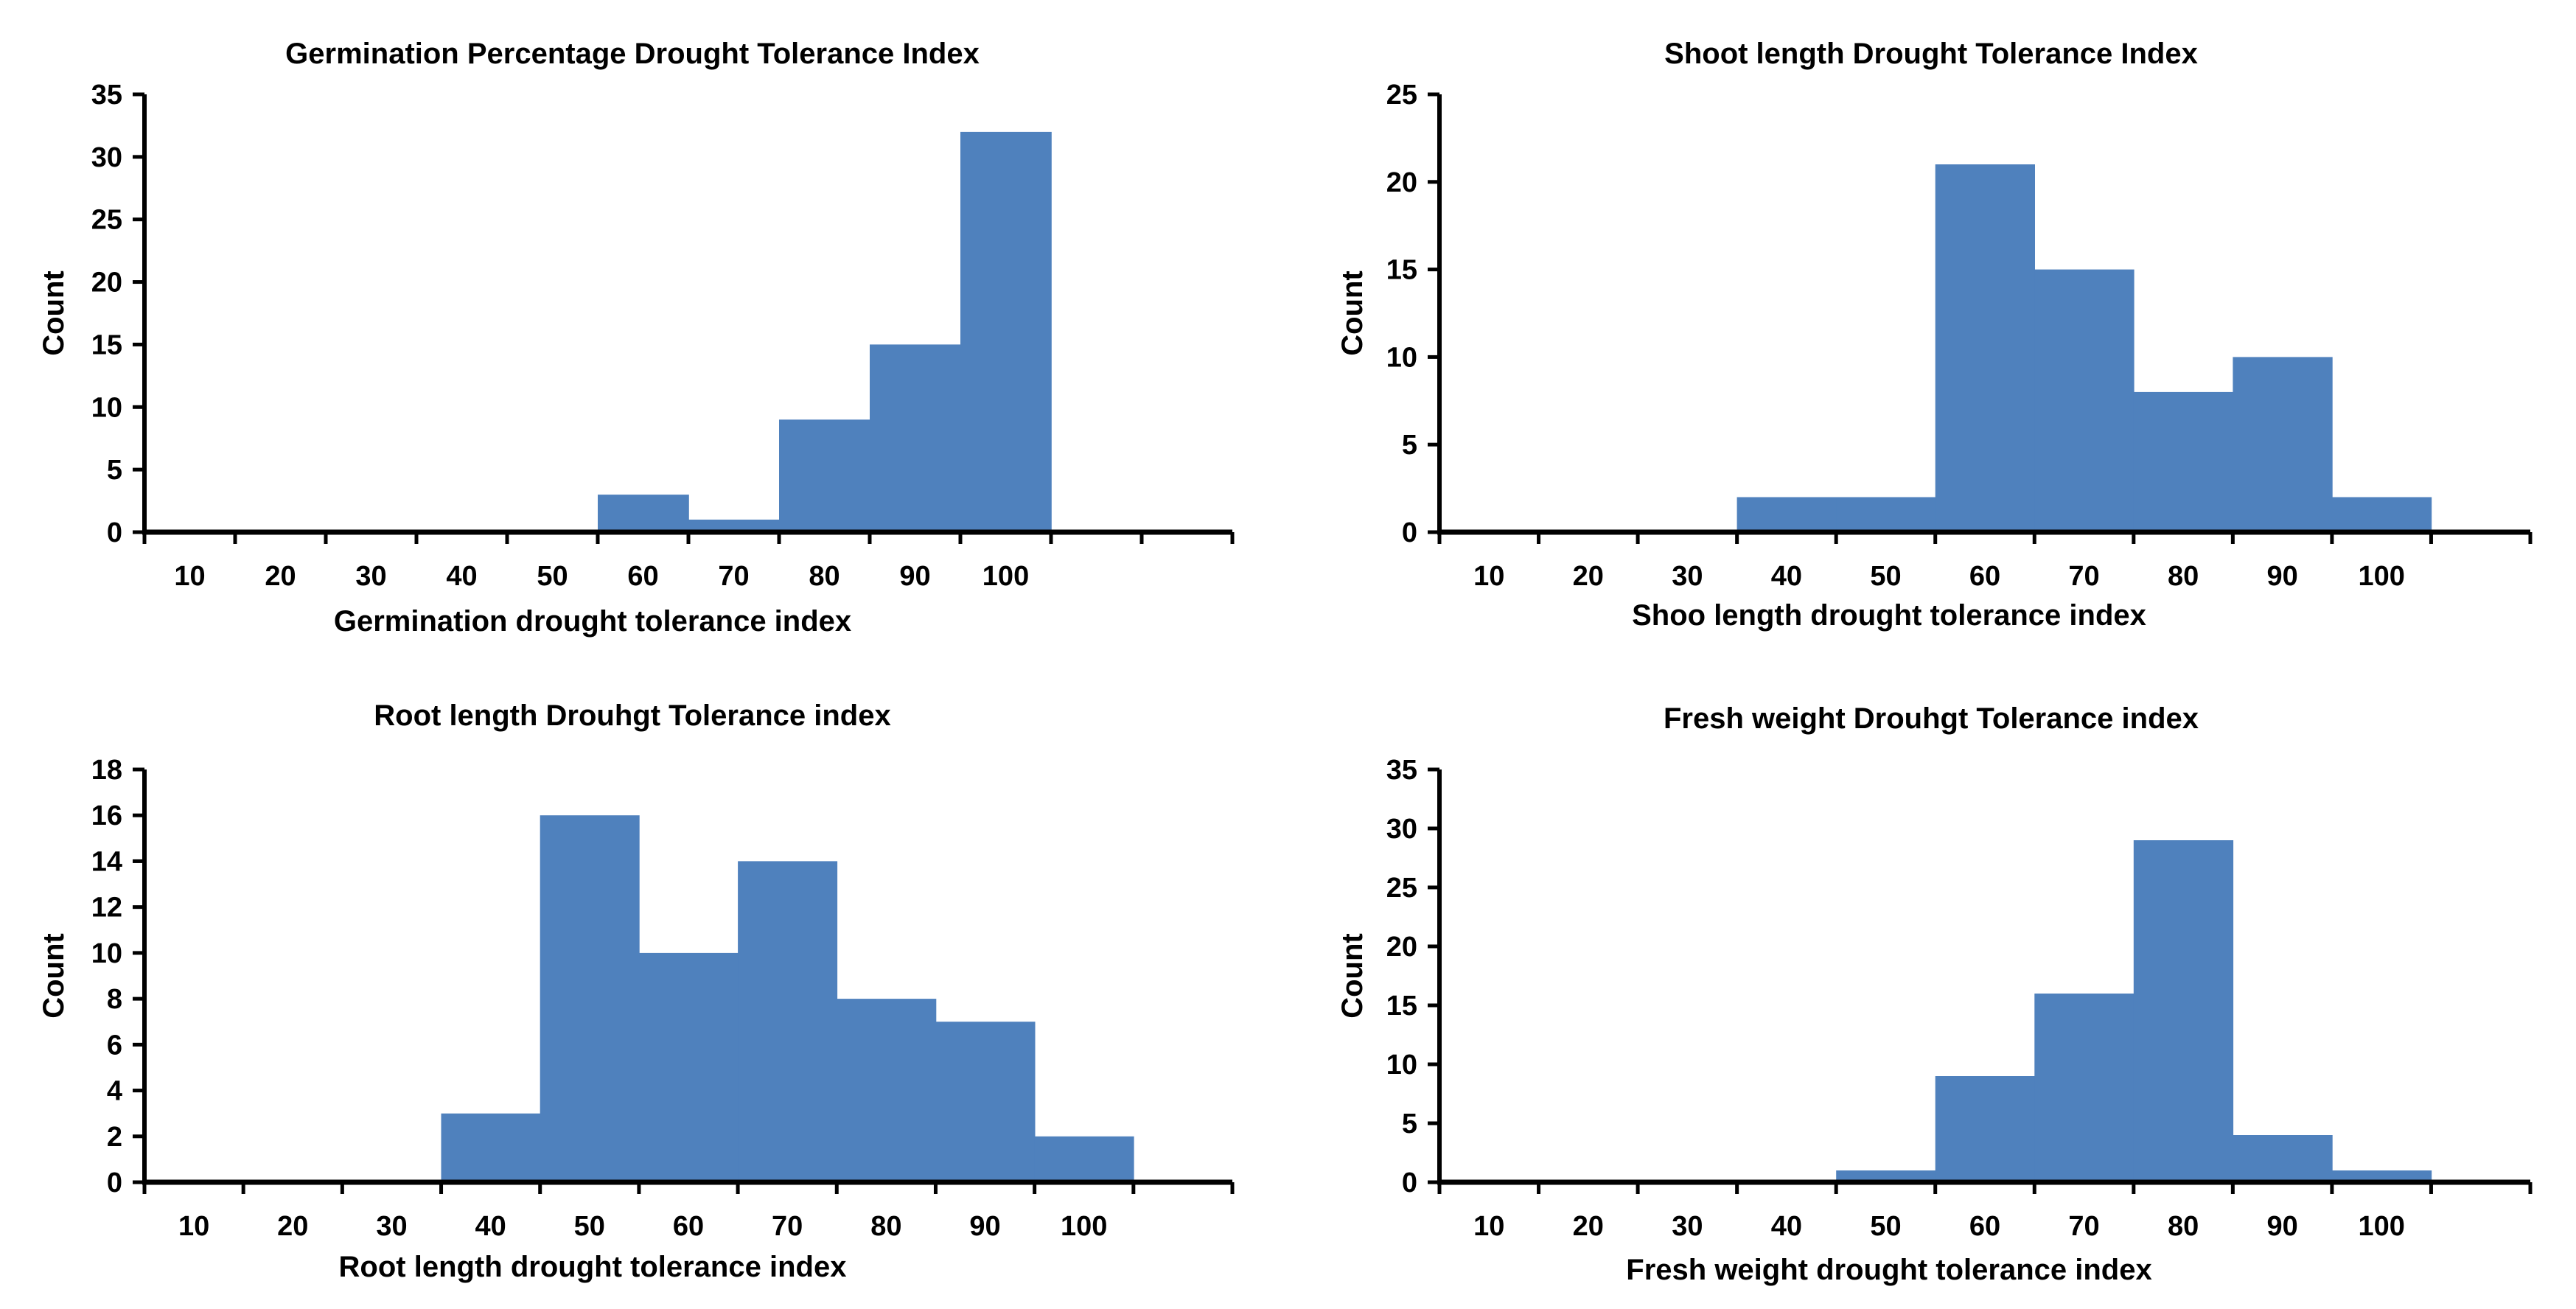  What do you see at coordinates (106, 861) in the screenshot?
I see `y-tick-label: 14` at bounding box center [106, 861].